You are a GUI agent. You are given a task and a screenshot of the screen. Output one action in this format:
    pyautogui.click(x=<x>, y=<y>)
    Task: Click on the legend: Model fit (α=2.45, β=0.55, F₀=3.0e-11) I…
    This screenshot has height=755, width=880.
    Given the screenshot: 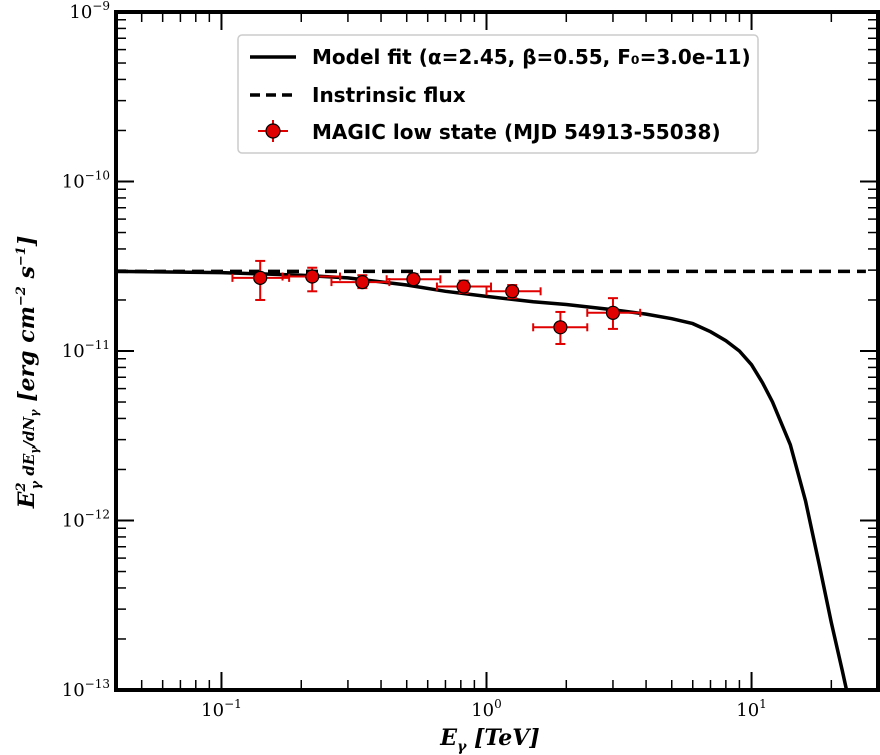 What is the action you would take?
    pyautogui.click(x=498, y=94)
    